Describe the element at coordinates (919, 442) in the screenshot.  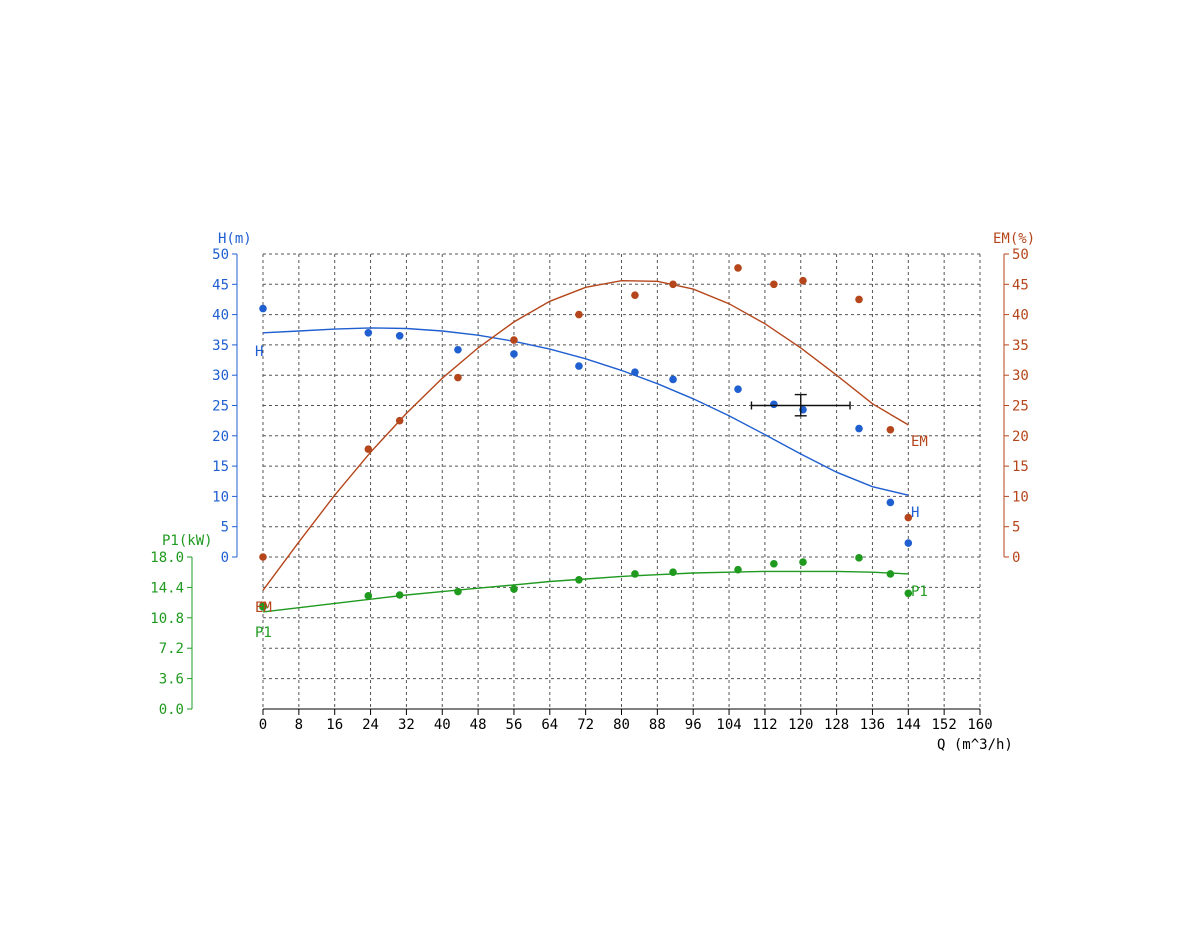
I see `series-em-label-end: EM` at that location.